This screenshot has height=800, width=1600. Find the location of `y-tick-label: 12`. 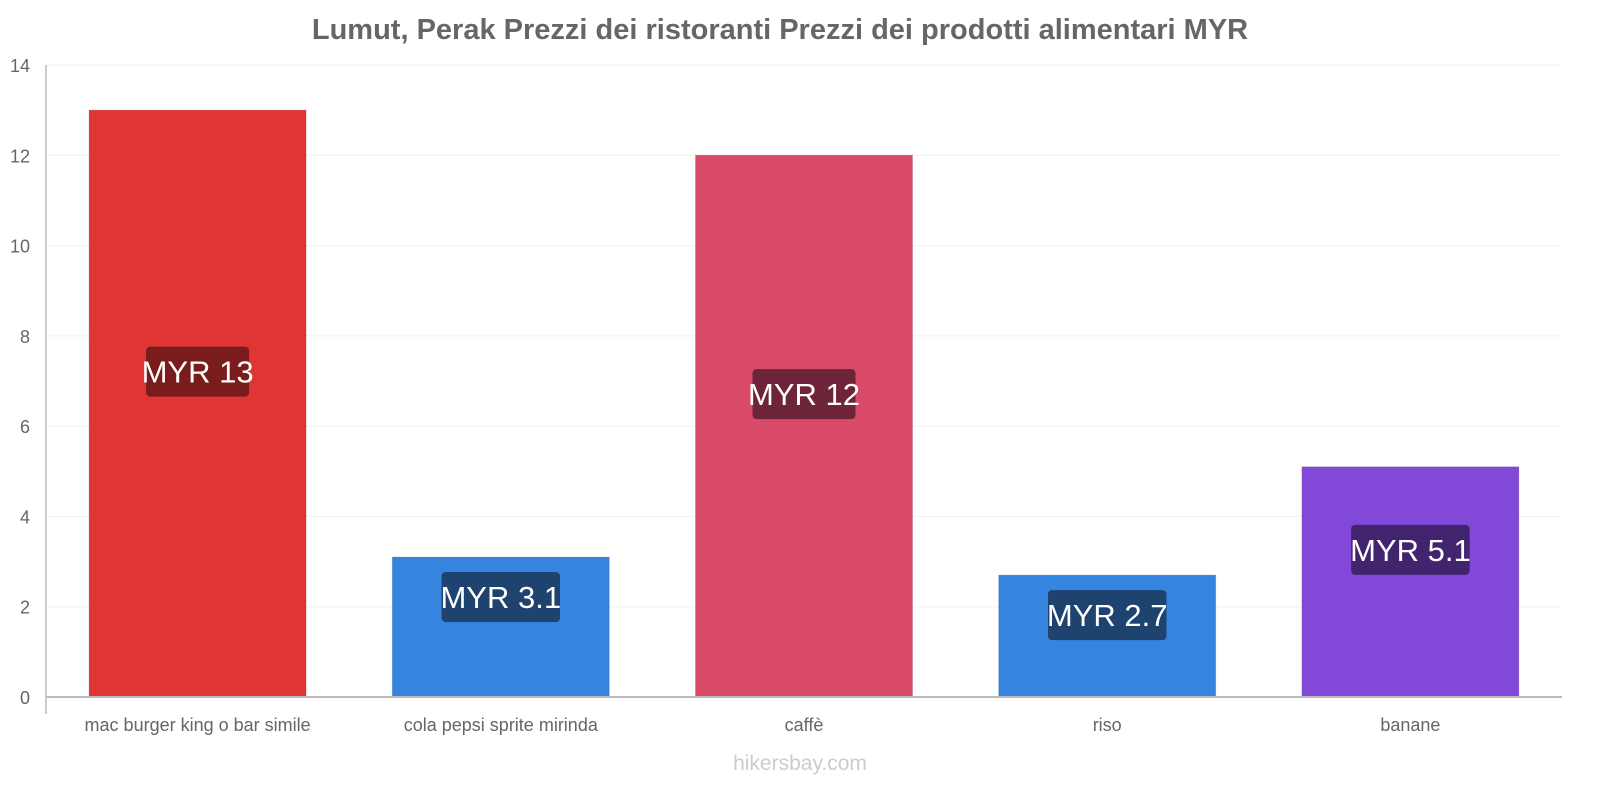

y-tick-label: 12 is located at coordinates (20, 156).